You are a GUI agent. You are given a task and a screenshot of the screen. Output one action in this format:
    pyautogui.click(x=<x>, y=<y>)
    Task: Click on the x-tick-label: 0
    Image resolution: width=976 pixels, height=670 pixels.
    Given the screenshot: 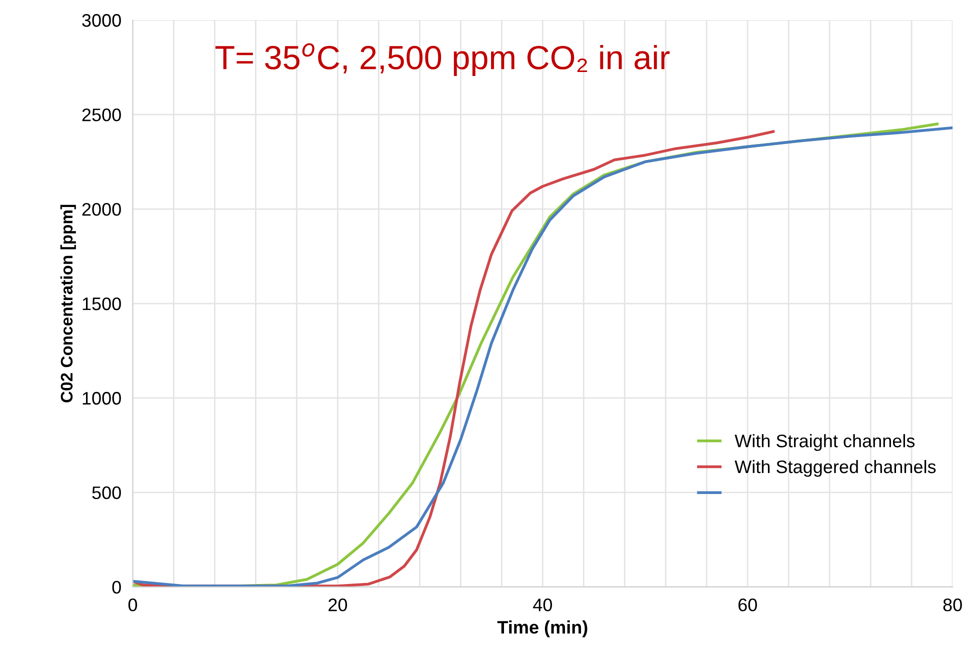 What is the action you would take?
    pyautogui.click(x=133, y=605)
    